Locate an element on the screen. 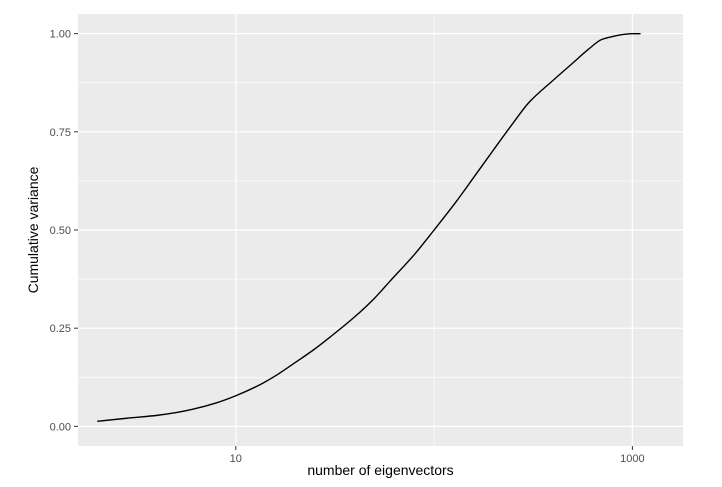  x-tick-label: 10 is located at coordinates (236, 459).